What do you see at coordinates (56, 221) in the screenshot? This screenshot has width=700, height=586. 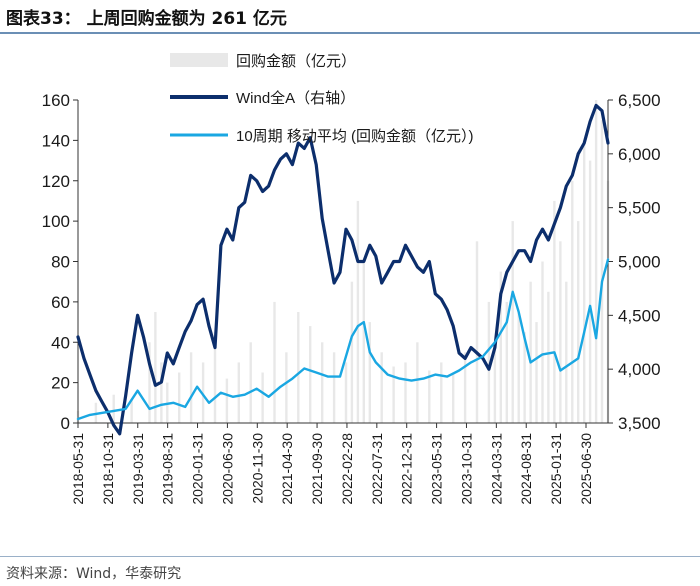 I see `left-tick-label: 100` at bounding box center [56, 221].